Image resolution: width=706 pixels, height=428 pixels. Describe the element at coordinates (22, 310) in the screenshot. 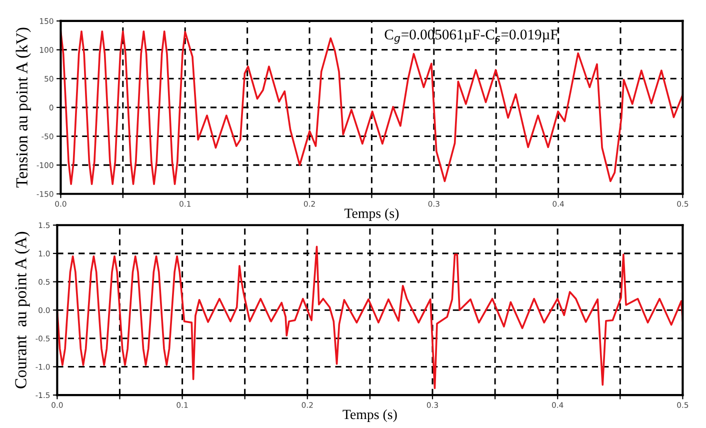

I see `y-axis-title: Courant au point A (A)` at that location.